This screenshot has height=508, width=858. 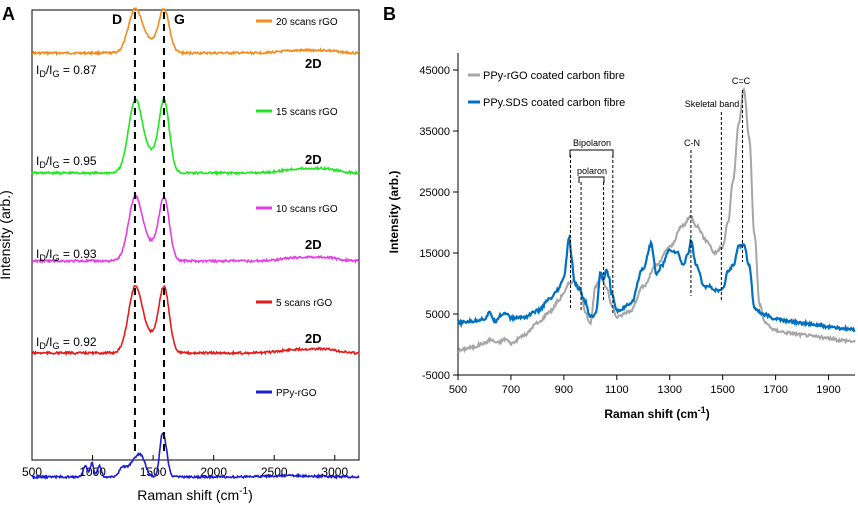 I want to click on annotation-c-c: C=C, so click(x=741, y=81).